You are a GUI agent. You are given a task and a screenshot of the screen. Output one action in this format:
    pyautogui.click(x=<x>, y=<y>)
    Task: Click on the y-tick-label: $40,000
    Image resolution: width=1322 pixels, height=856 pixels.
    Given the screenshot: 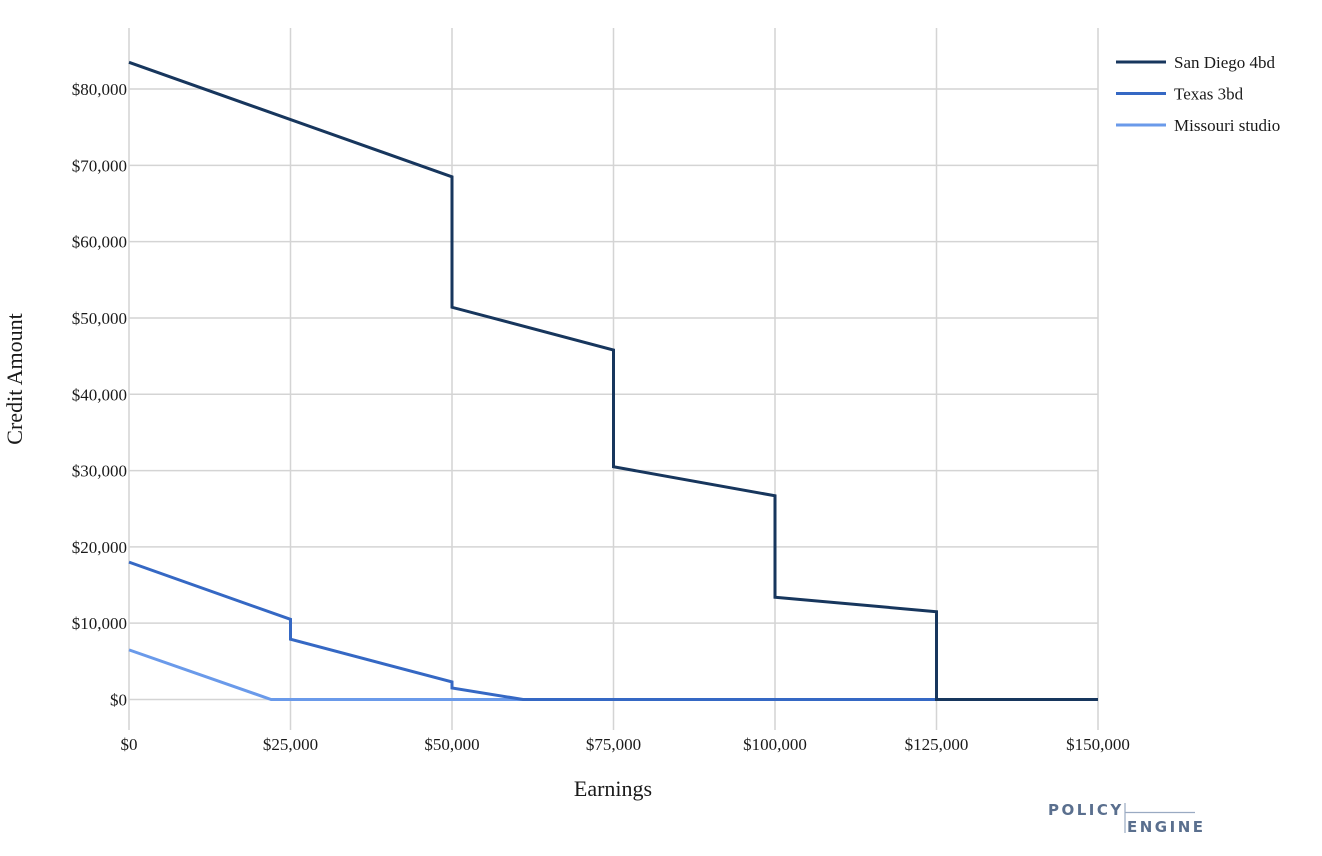 What is the action you would take?
    pyautogui.click(x=99, y=394)
    